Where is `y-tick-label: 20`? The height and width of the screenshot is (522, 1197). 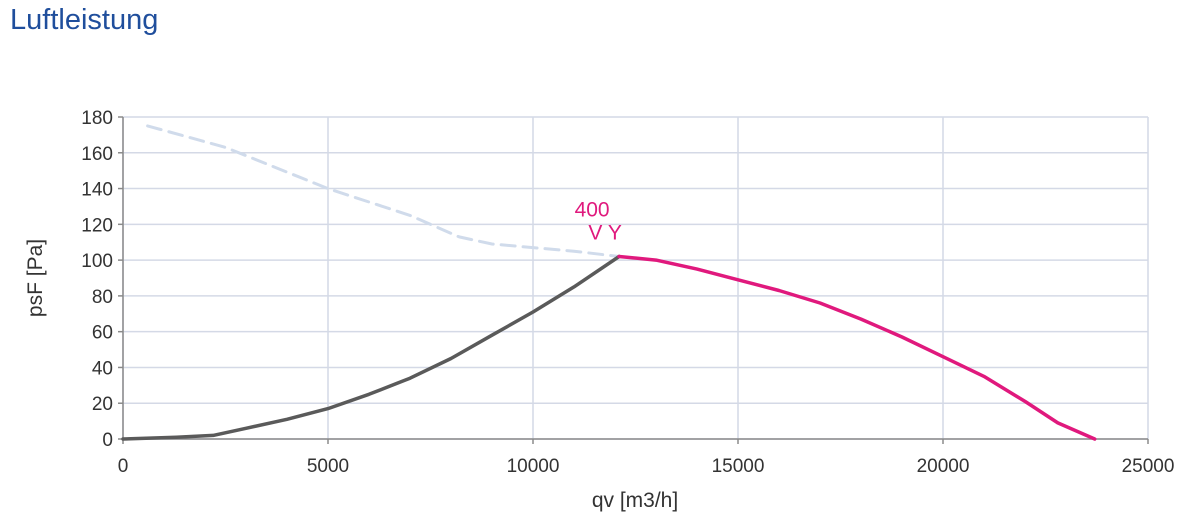
y-tick-label: 20 is located at coordinates (102, 404).